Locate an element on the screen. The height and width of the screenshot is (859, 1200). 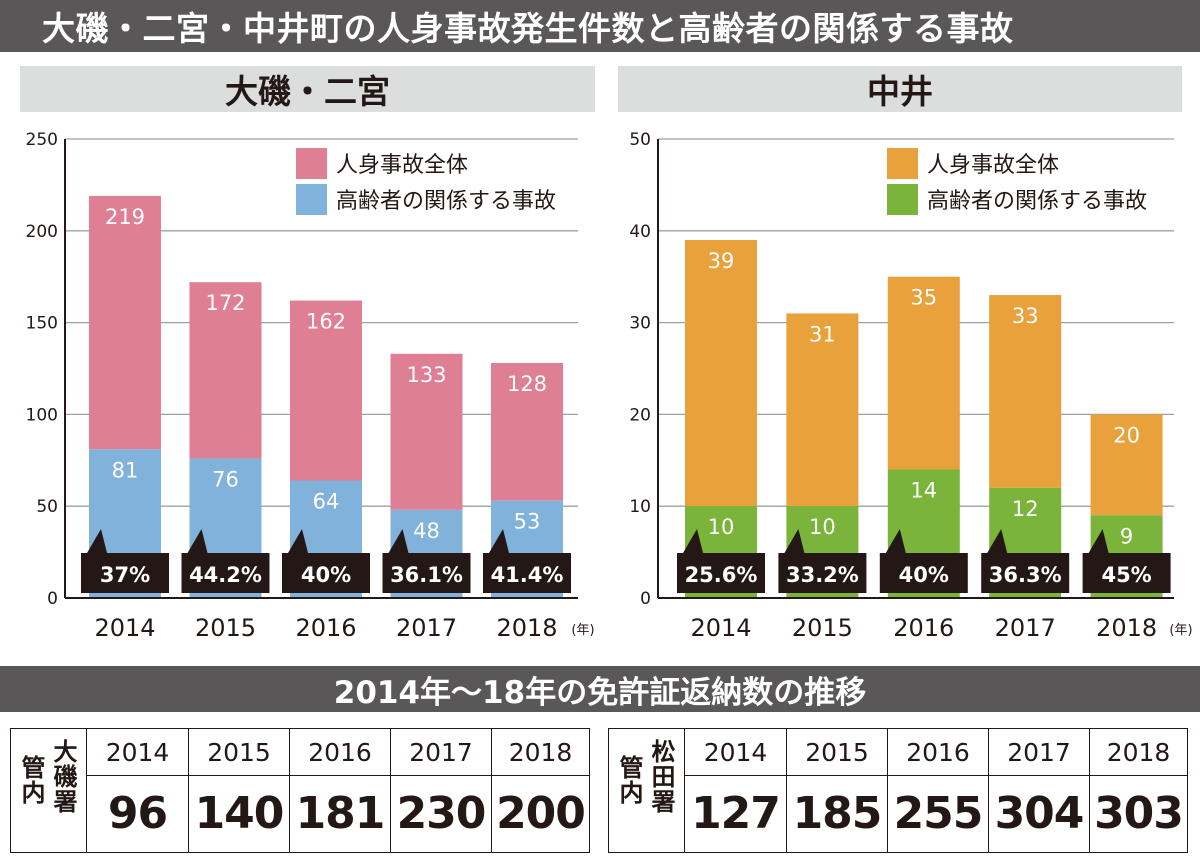
nakai-y-tick-label: 0 is located at coordinates (645, 599).